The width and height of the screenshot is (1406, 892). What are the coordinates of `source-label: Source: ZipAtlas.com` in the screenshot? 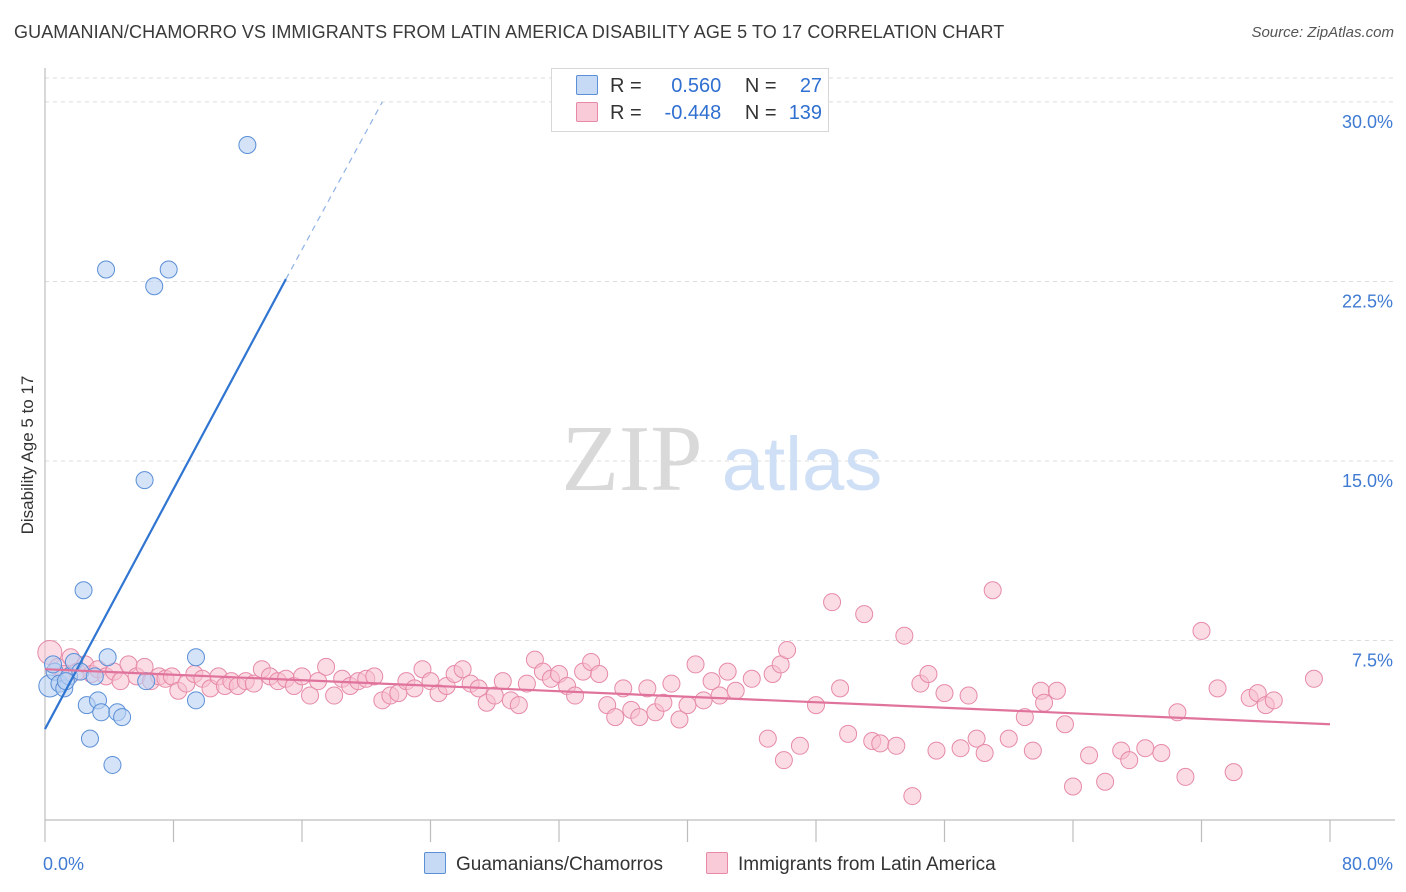 It's located at (1322, 32).